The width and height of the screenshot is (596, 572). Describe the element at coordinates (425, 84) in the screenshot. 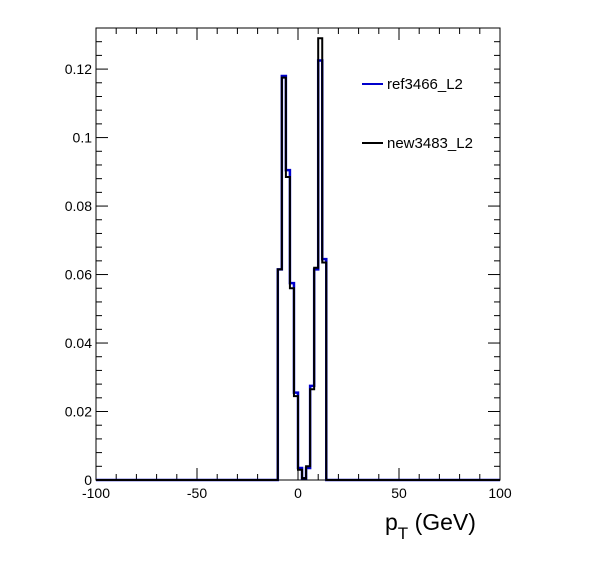

I see `legend-label-ref: ref3466_L2` at that location.